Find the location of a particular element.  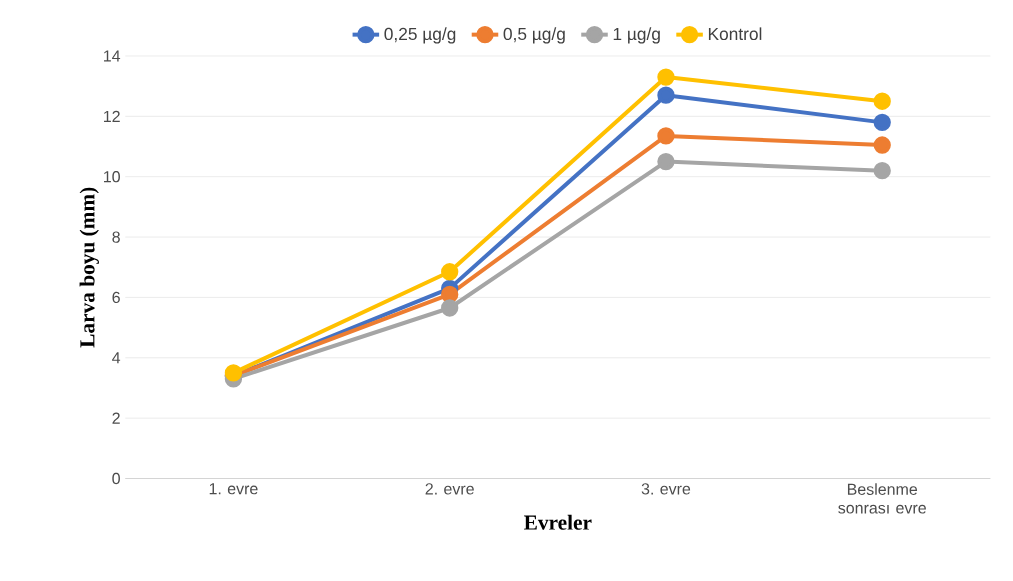

x-tick-label: Beslenme sonrası evre is located at coordinates (882, 498).